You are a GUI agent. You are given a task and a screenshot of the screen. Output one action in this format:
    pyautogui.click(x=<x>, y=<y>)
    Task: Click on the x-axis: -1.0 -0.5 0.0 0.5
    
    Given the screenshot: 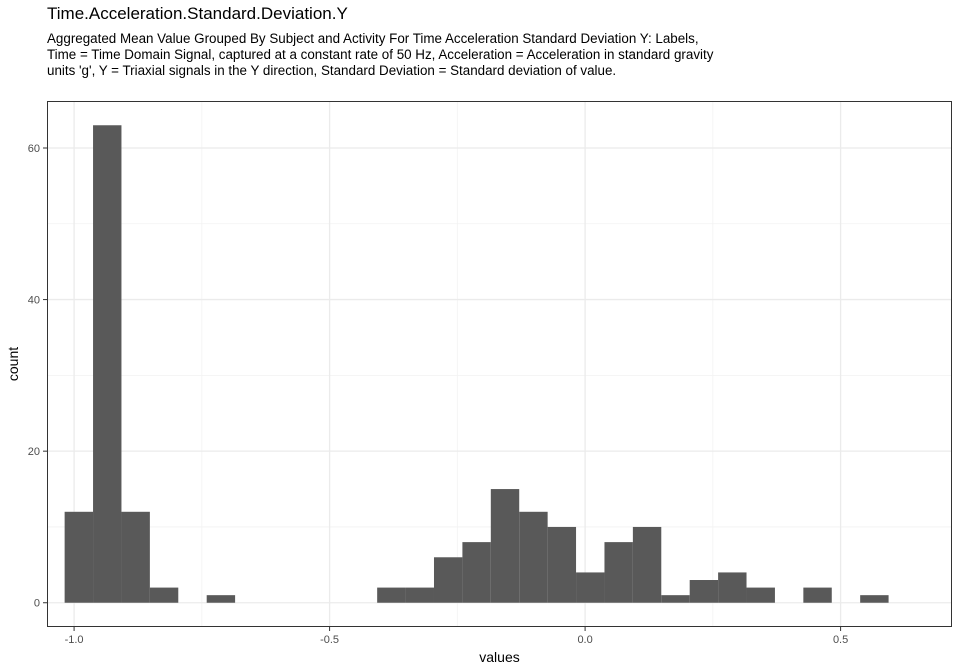 What is the action you would take?
    pyautogui.click(x=456, y=636)
    